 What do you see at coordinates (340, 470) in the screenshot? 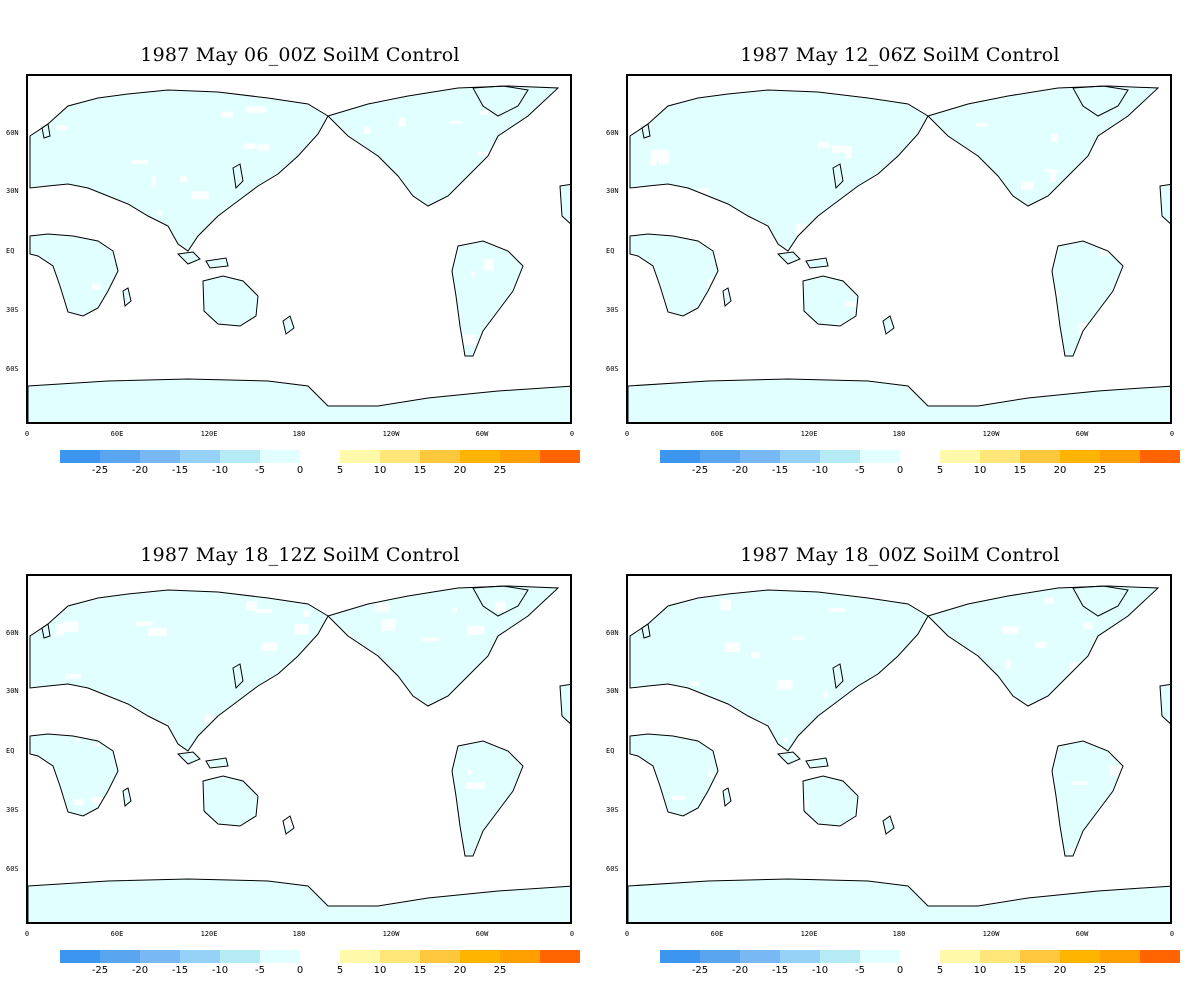
I see `colorbar-label: 5` at bounding box center [340, 470].